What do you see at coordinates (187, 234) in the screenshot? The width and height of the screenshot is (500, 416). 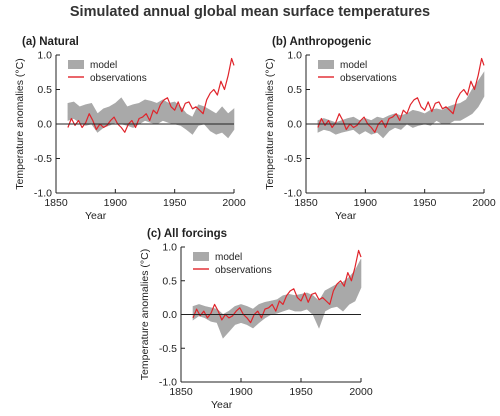 I see `panel-title: (c) All forcings` at bounding box center [187, 234].